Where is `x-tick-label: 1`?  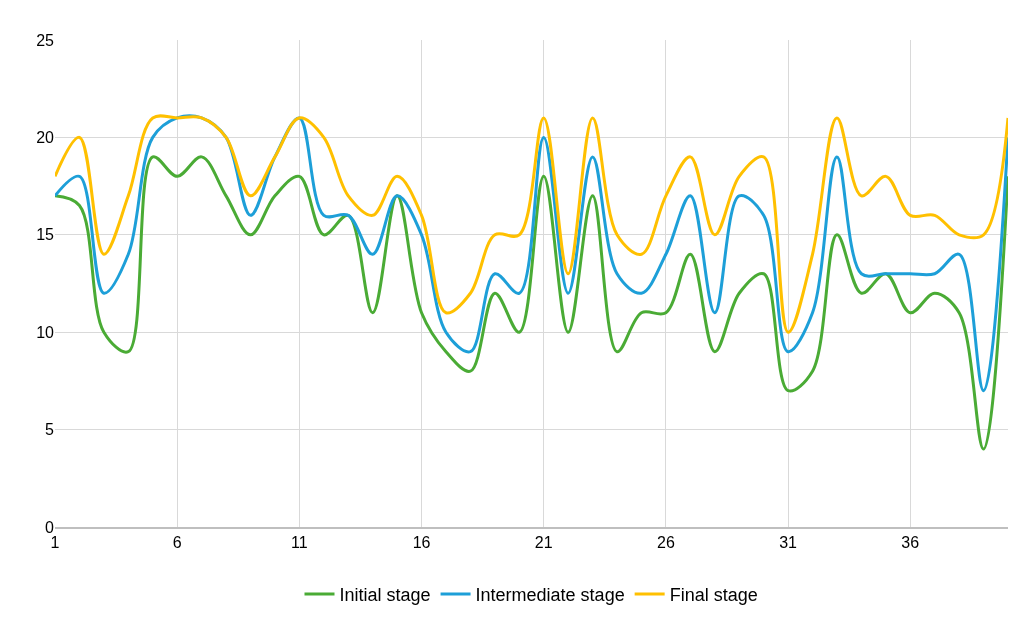 x-tick-label: 1 is located at coordinates (55, 543).